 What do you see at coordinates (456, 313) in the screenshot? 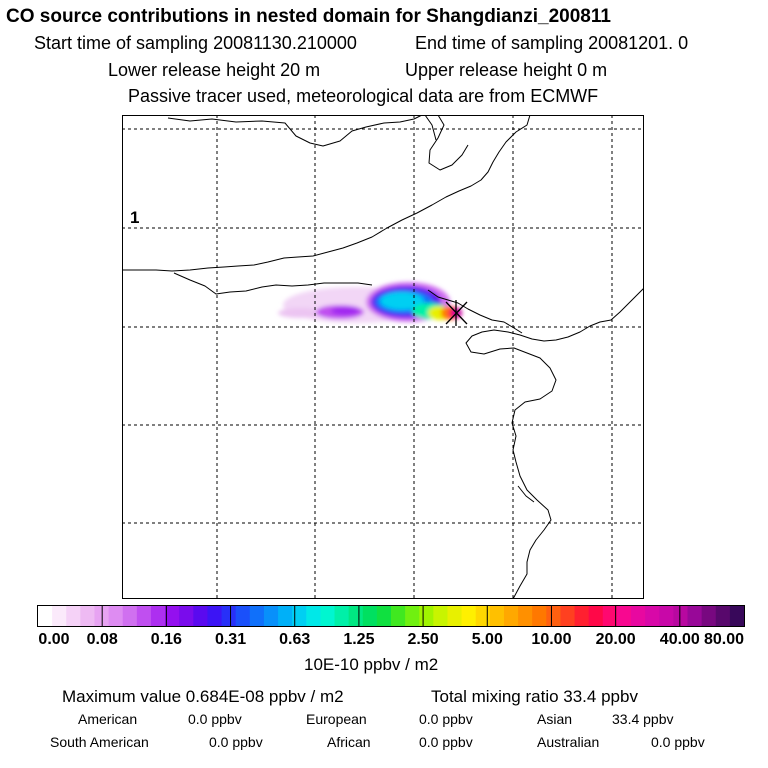
I see `receptor-star-icon` at bounding box center [456, 313].